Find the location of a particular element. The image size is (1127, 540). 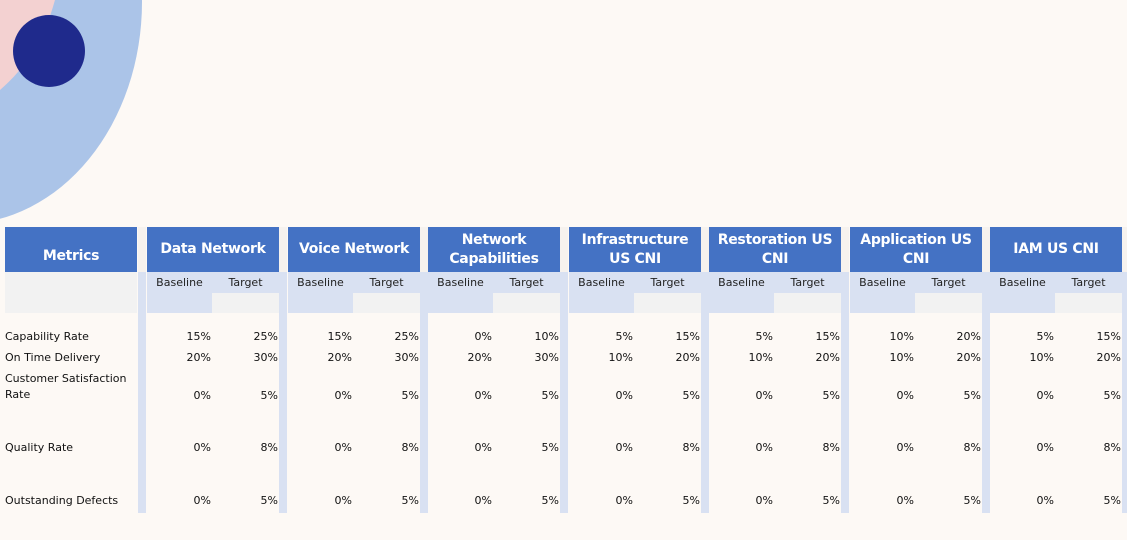

group-header: Voice Network is located at coordinates (354, 249).